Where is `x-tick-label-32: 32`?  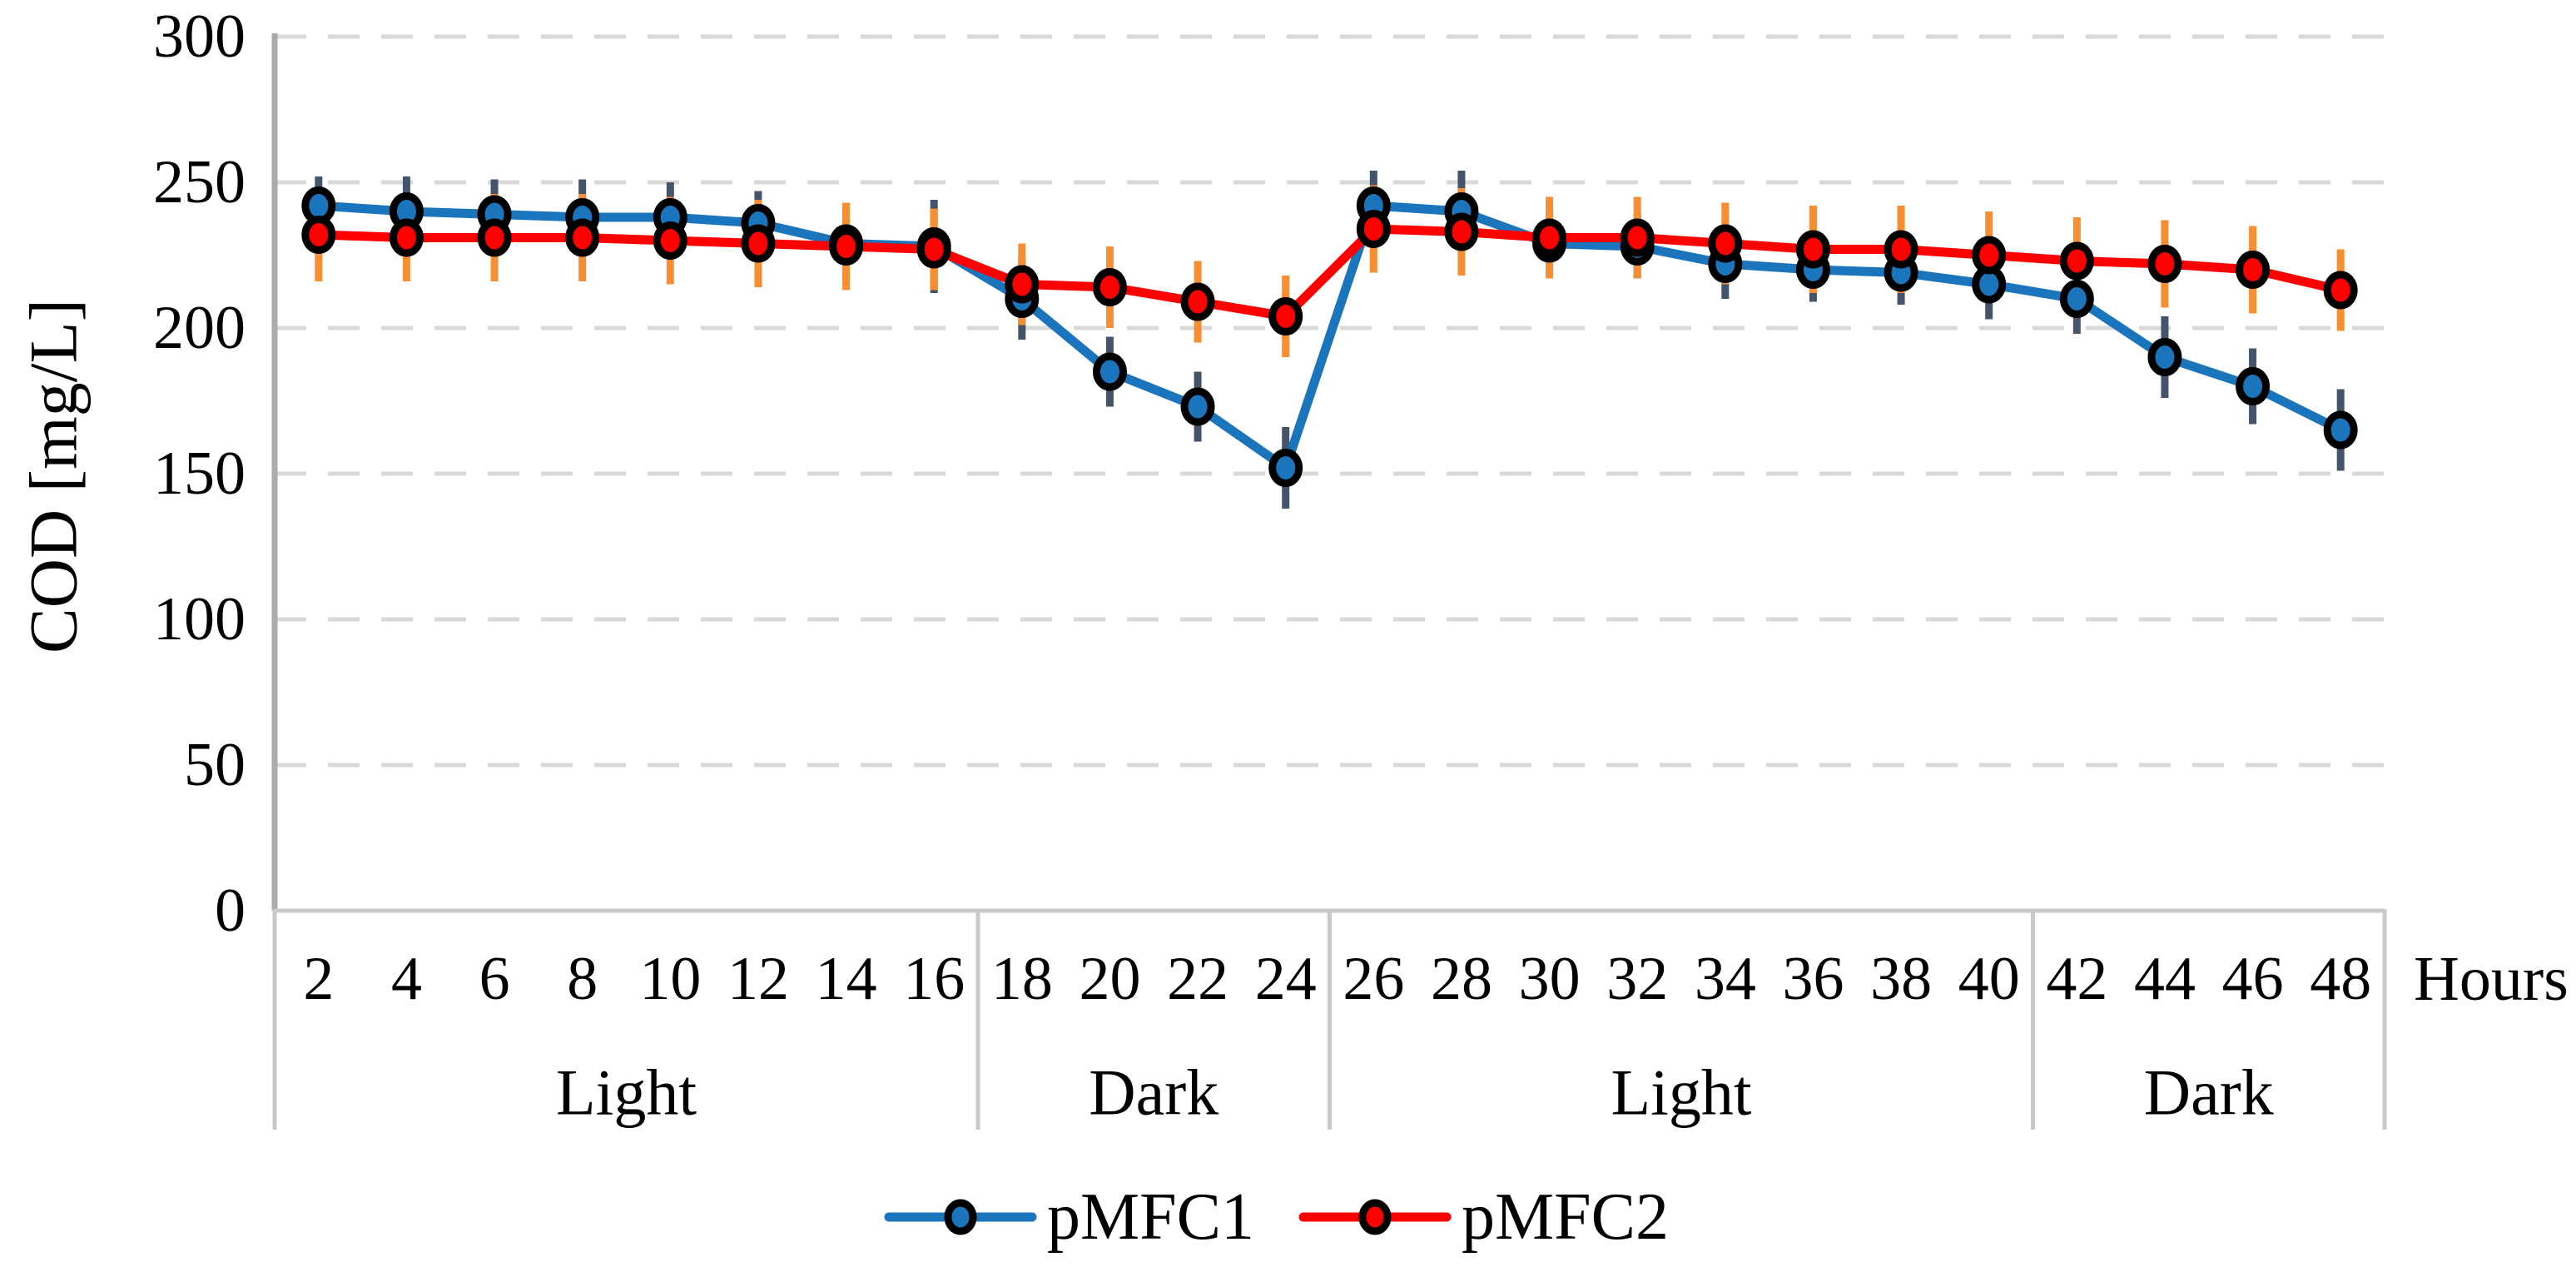 x-tick-label-32: 32 is located at coordinates (1637, 979).